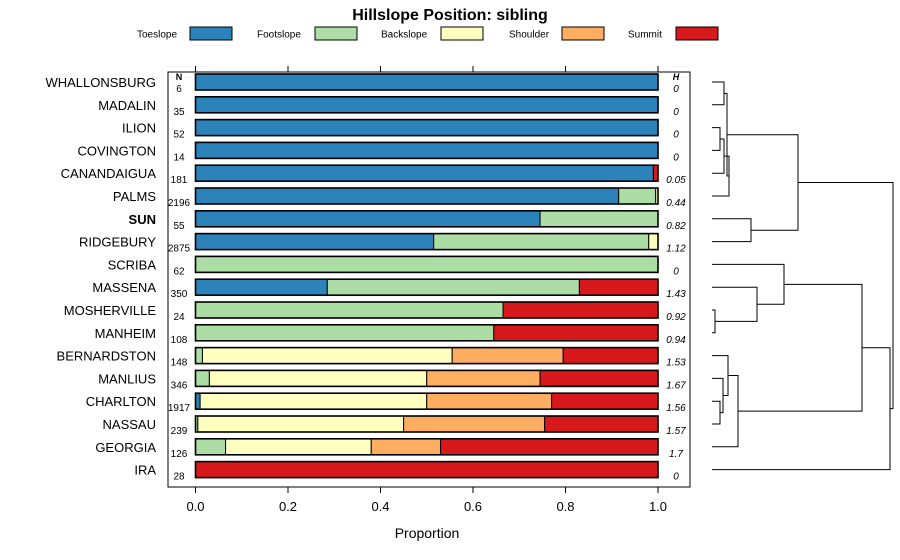 This screenshot has height=560, width=900. I want to click on x-tick-label: 0.0, so click(195, 506).